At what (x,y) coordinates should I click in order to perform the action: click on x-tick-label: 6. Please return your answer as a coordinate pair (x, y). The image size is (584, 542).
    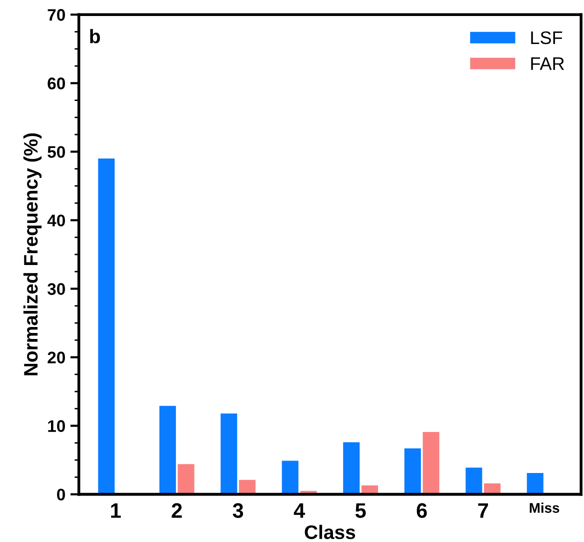
    Looking at the image, I should click on (421, 510).